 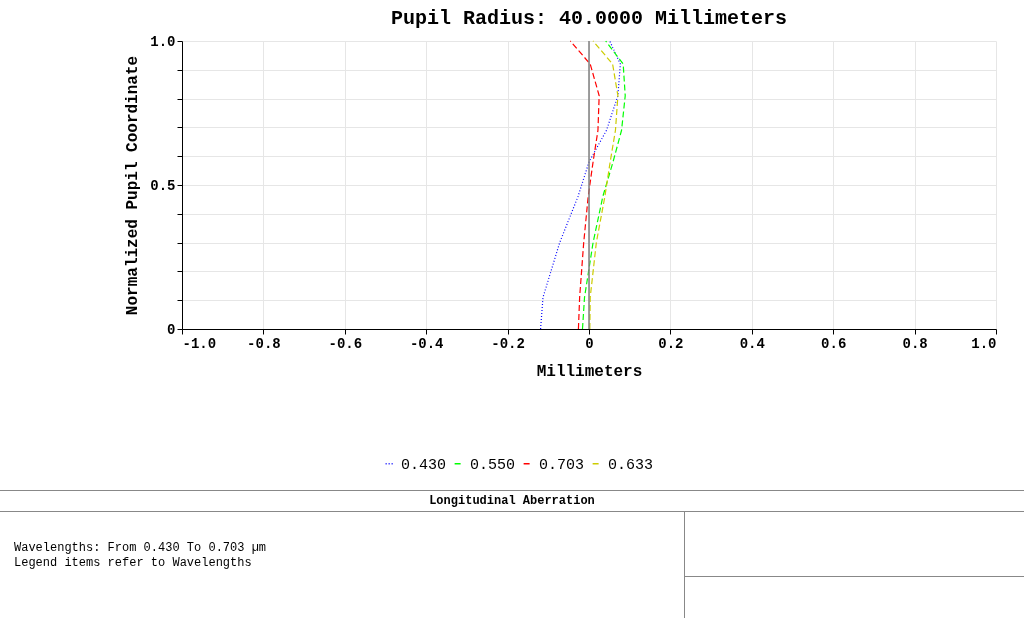 What do you see at coordinates (163, 185) in the screenshot?
I see `y-tick-label: 0.5` at bounding box center [163, 185].